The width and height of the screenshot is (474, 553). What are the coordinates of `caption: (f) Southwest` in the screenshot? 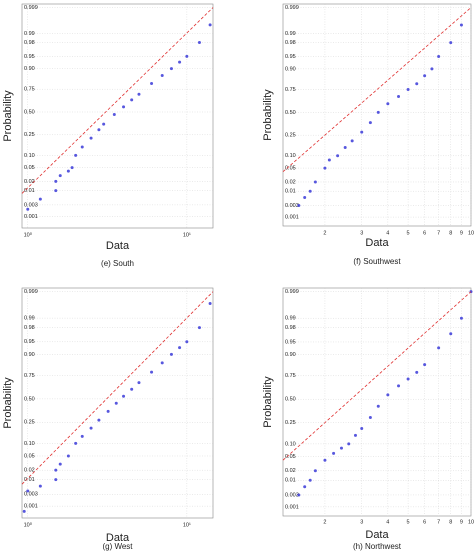 It's located at (377, 261).